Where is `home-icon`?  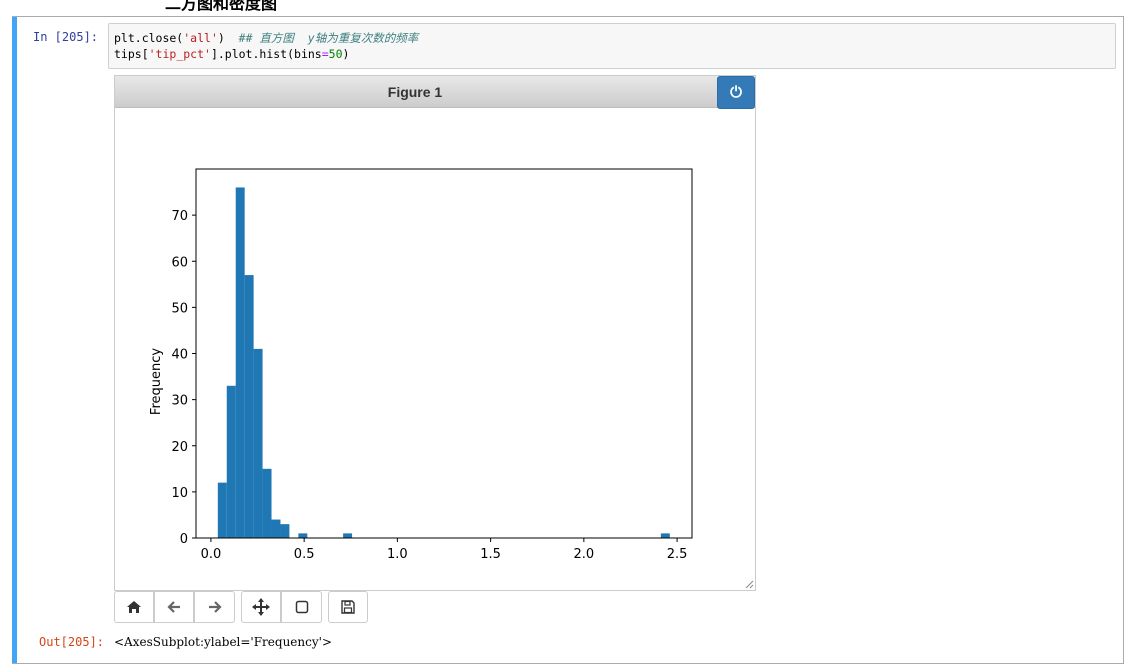 home-icon is located at coordinates (134, 607).